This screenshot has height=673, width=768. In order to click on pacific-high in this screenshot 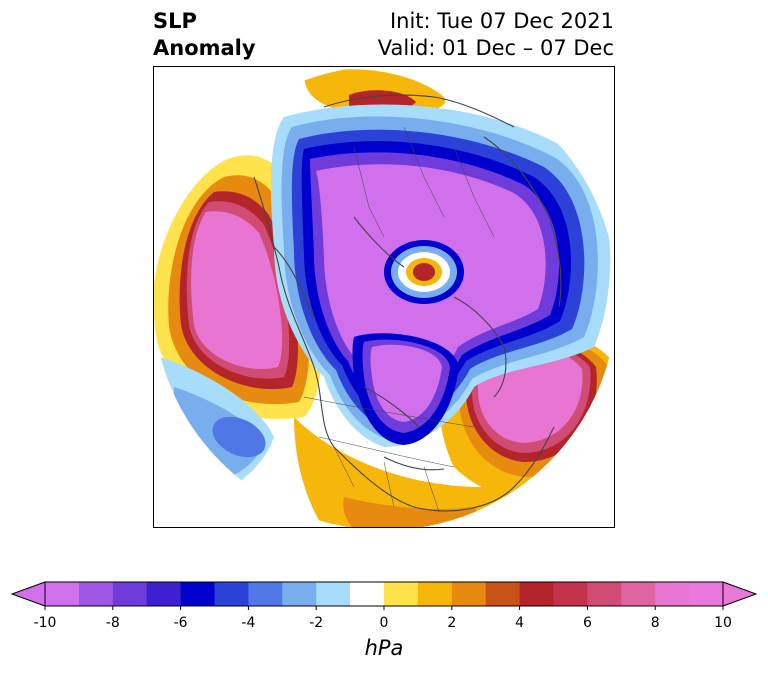, I will do `click(238, 287)`.